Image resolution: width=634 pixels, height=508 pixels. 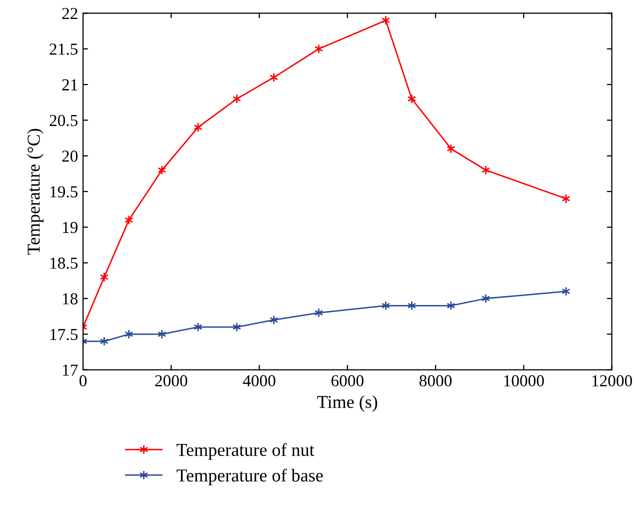 I want to click on y-tick-label: 17, so click(x=70, y=370).